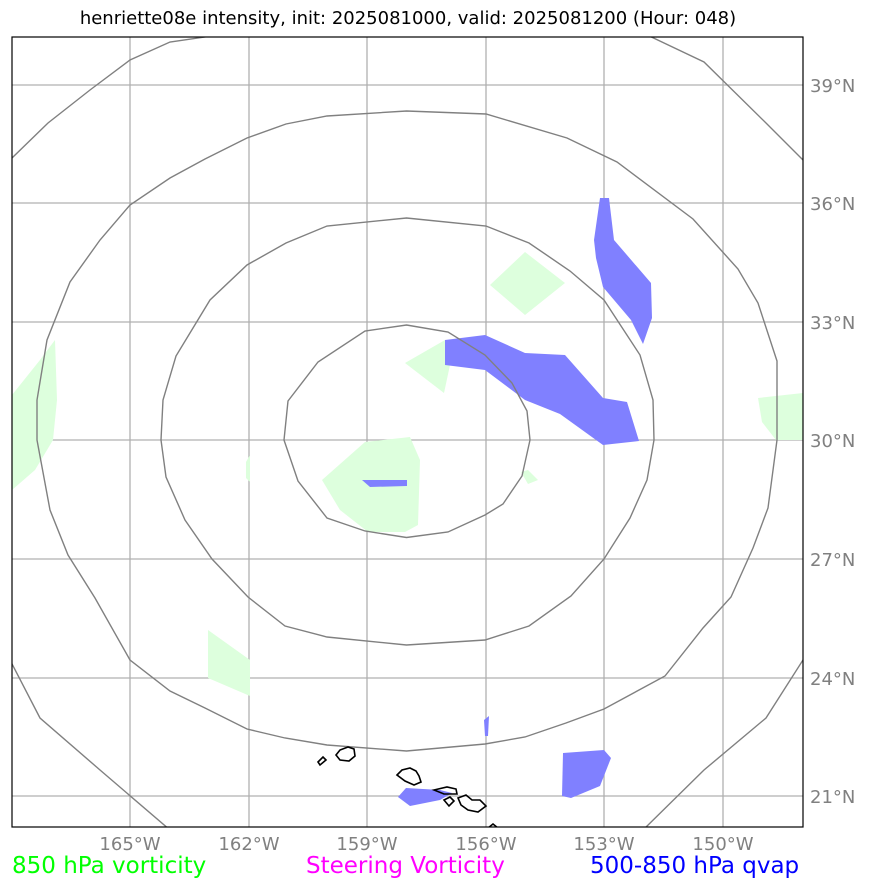 The width and height of the screenshot is (873, 891). Describe the element at coordinates (366, 844) in the screenshot. I see `lon-label: 159°W` at that location.